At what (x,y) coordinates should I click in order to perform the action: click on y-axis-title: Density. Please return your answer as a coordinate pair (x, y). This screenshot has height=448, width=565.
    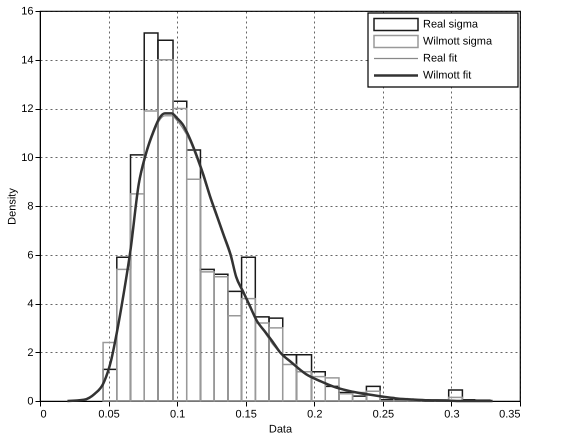
    Looking at the image, I should click on (12, 206).